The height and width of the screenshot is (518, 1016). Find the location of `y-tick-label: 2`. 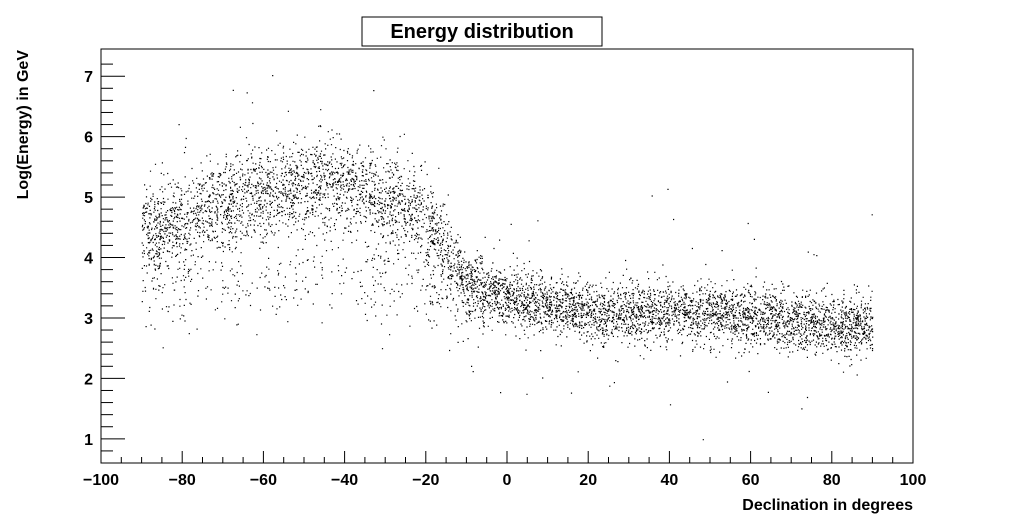

y-tick-label: 2 is located at coordinates (88, 379).